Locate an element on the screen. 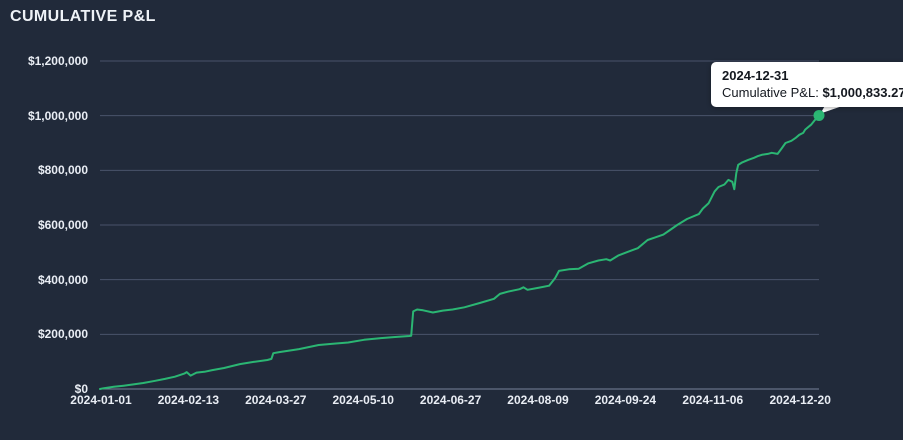 This screenshot has width=903, height=440. y-axis-tick-label: $400,000 is located at coordinates (62, 279).